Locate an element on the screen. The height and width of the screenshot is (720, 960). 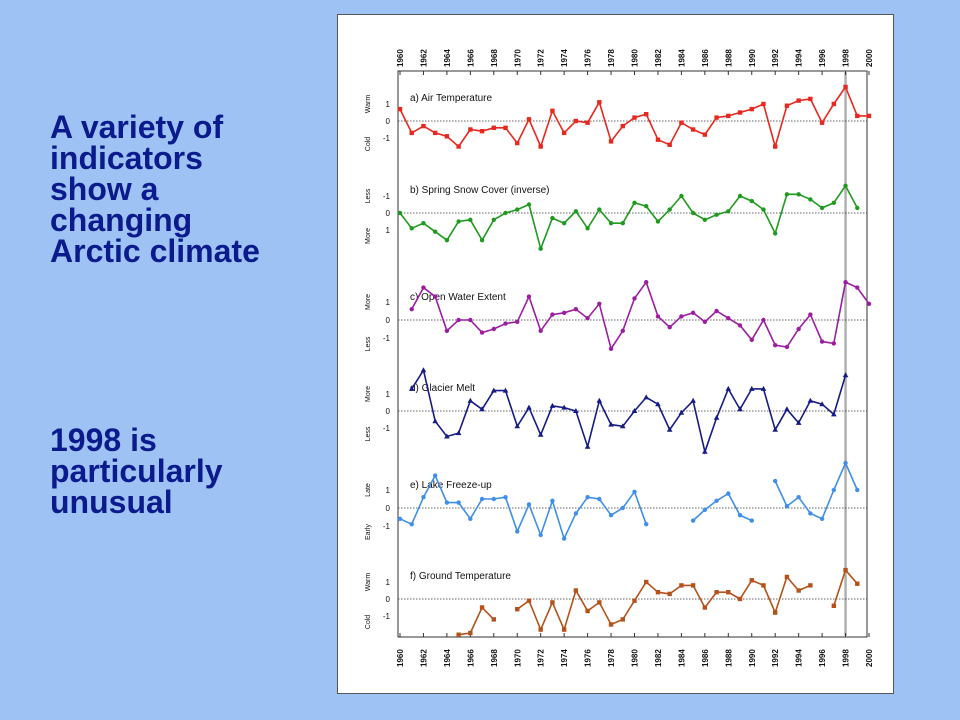
x-tick-label-bottom: 1980 is located at coordinates (635, 658).